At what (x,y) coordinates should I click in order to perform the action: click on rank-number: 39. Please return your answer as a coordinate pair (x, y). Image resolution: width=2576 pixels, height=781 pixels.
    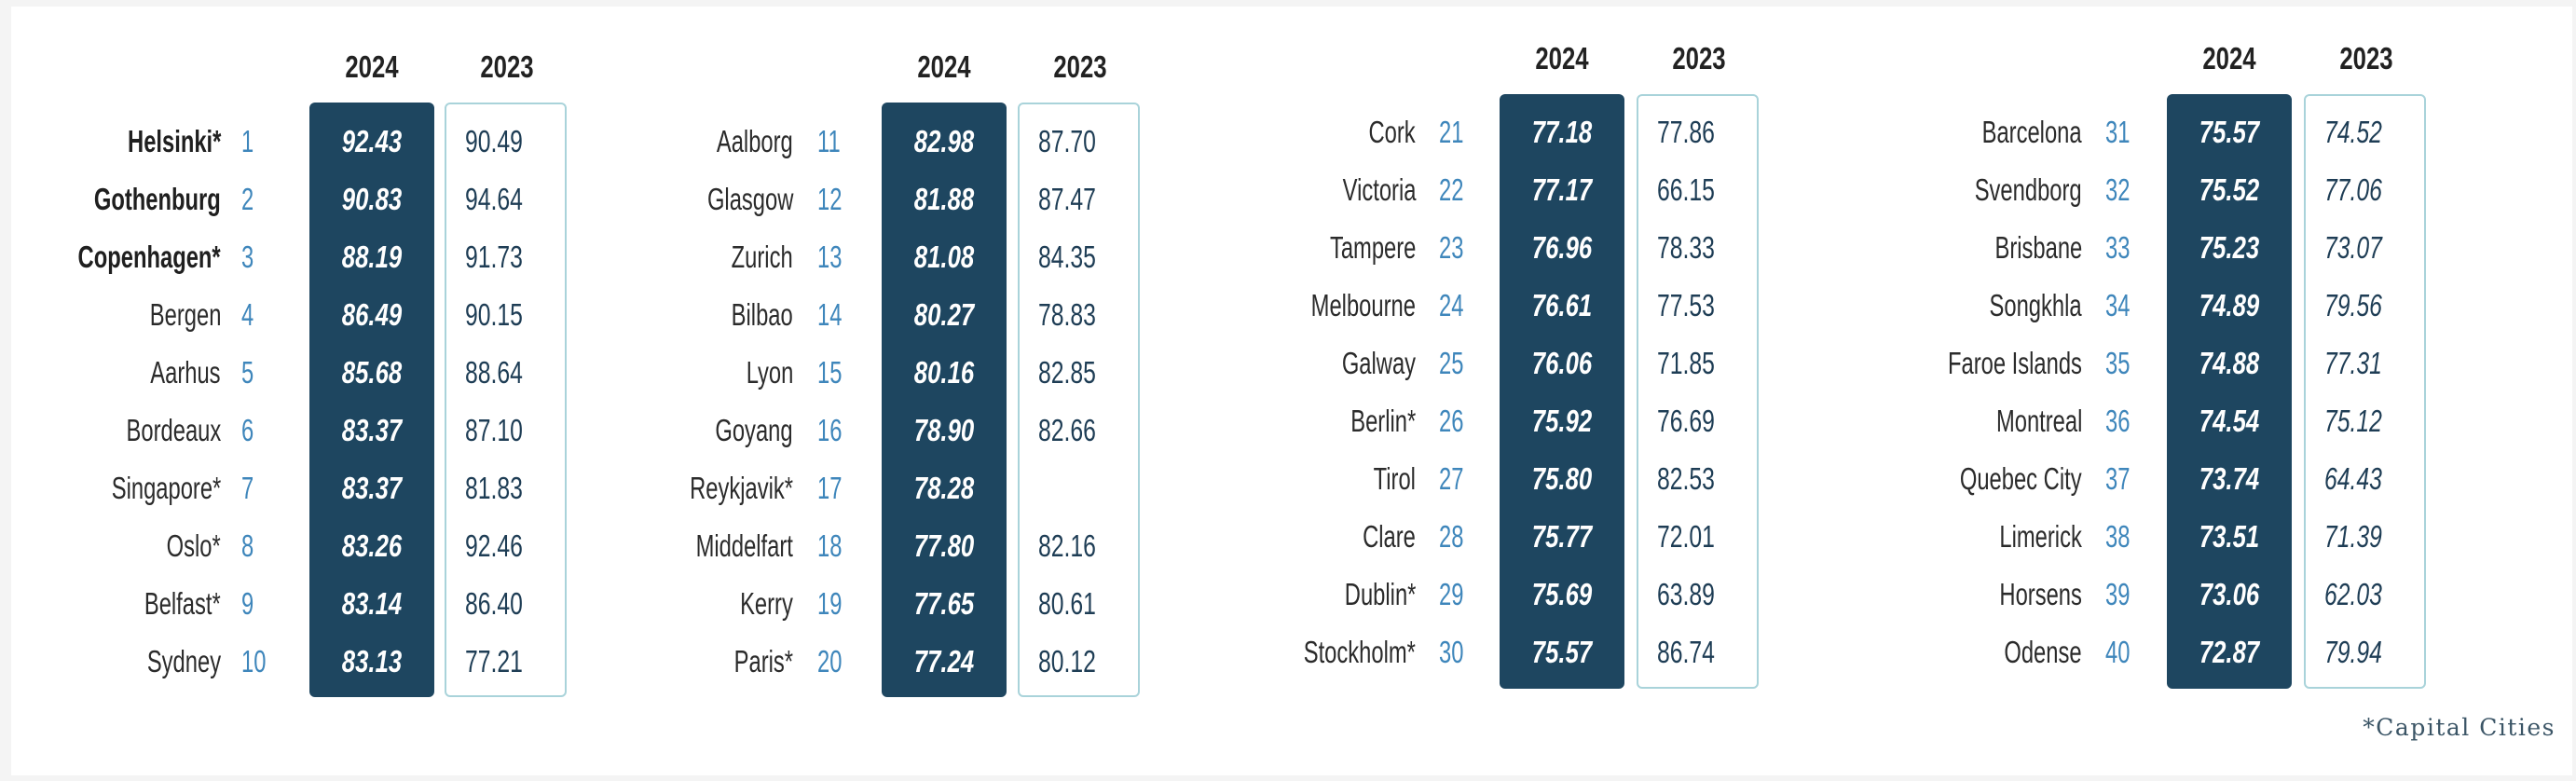
    Looking at the image, I should click on (2118, 594).